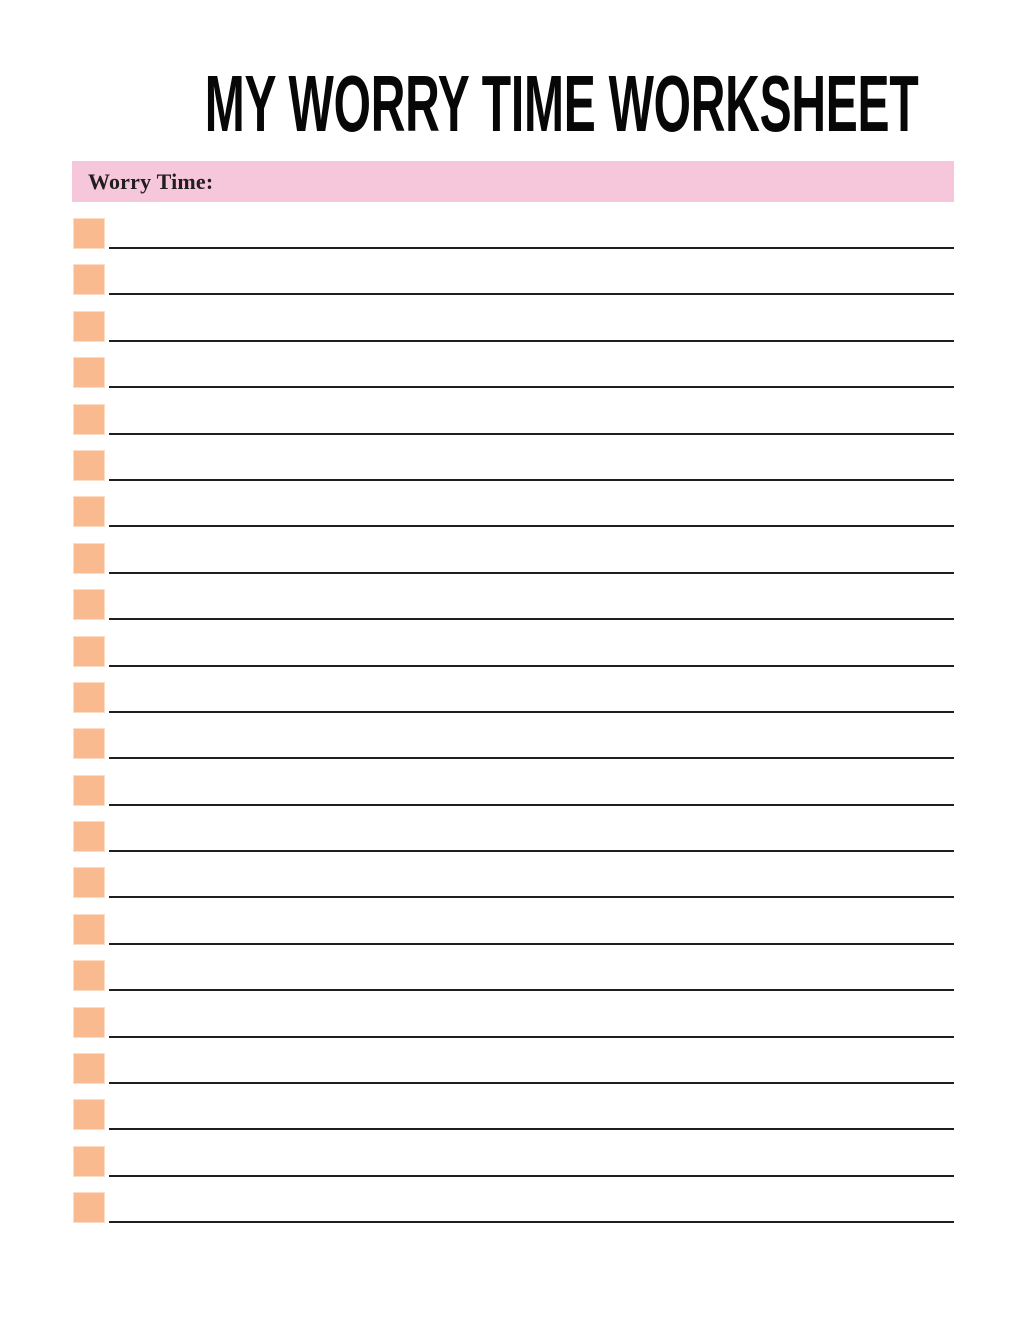 Image resolution: width=1024 pixels, height=1326 pixels. I want to click on section-header: Worry Time:, so click(513, 181).